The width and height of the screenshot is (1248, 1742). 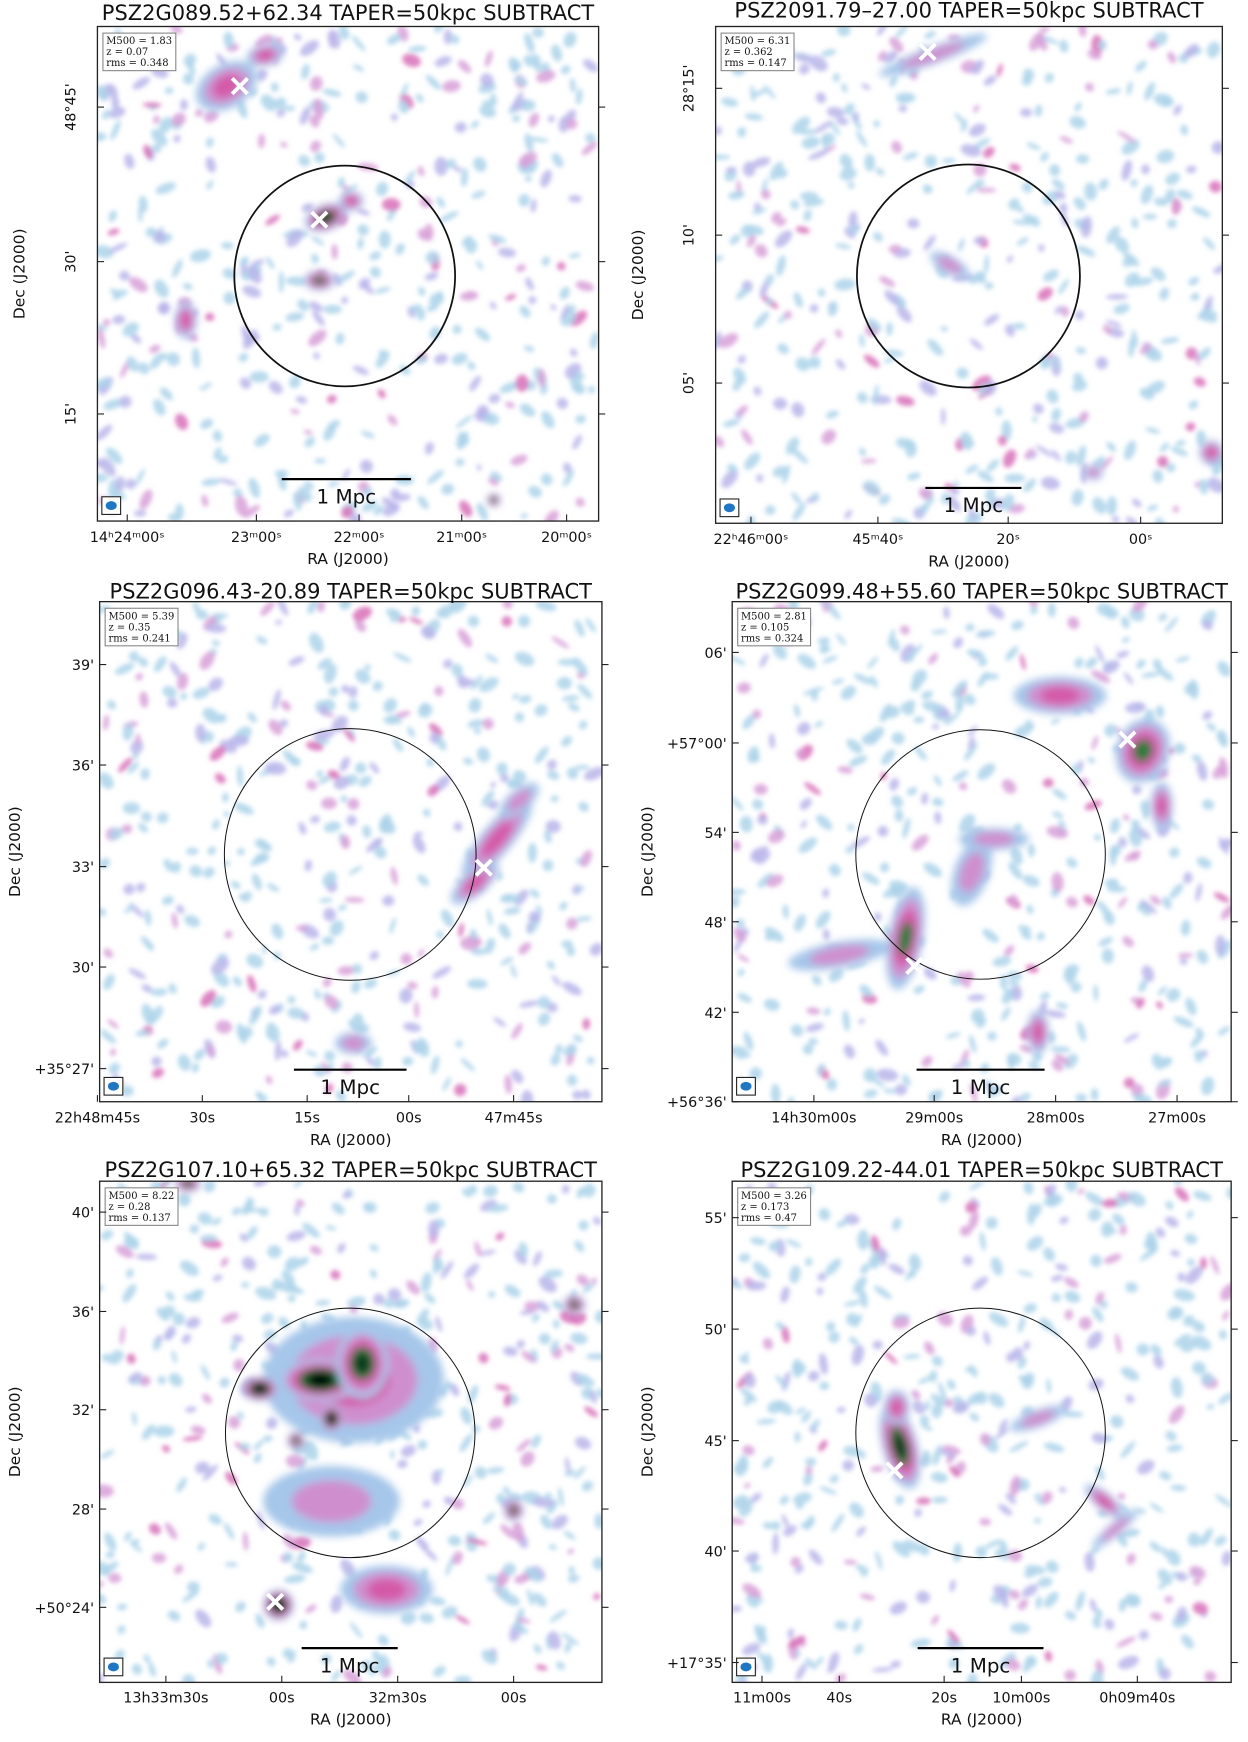 I want to click on y-tick-label: 42', so click(x=715, y=1014).